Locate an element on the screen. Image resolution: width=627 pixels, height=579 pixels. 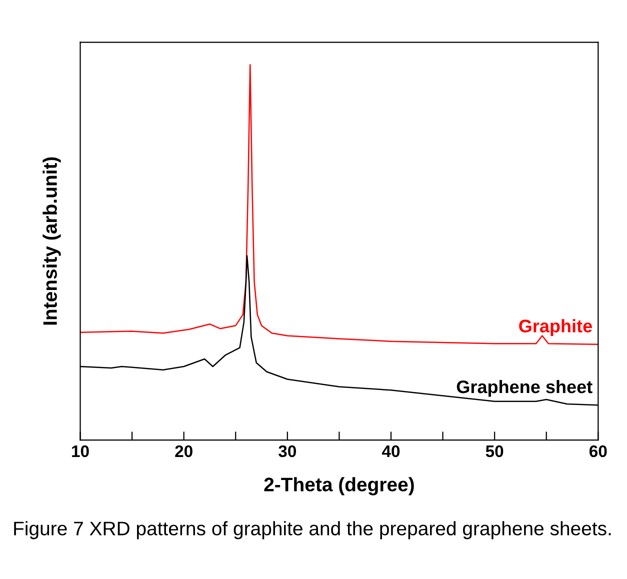
x-tick-label: 30 is located at coordinates (287, 451).